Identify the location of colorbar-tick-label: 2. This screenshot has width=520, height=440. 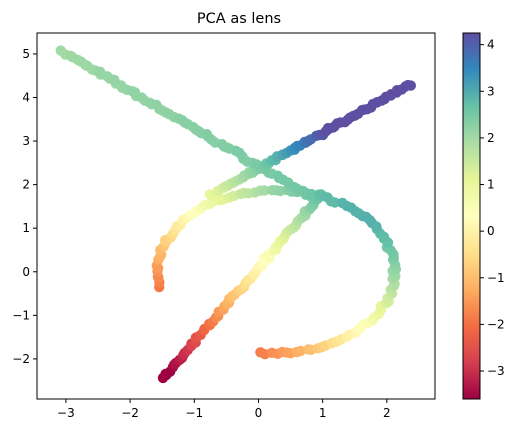
(491, 138).